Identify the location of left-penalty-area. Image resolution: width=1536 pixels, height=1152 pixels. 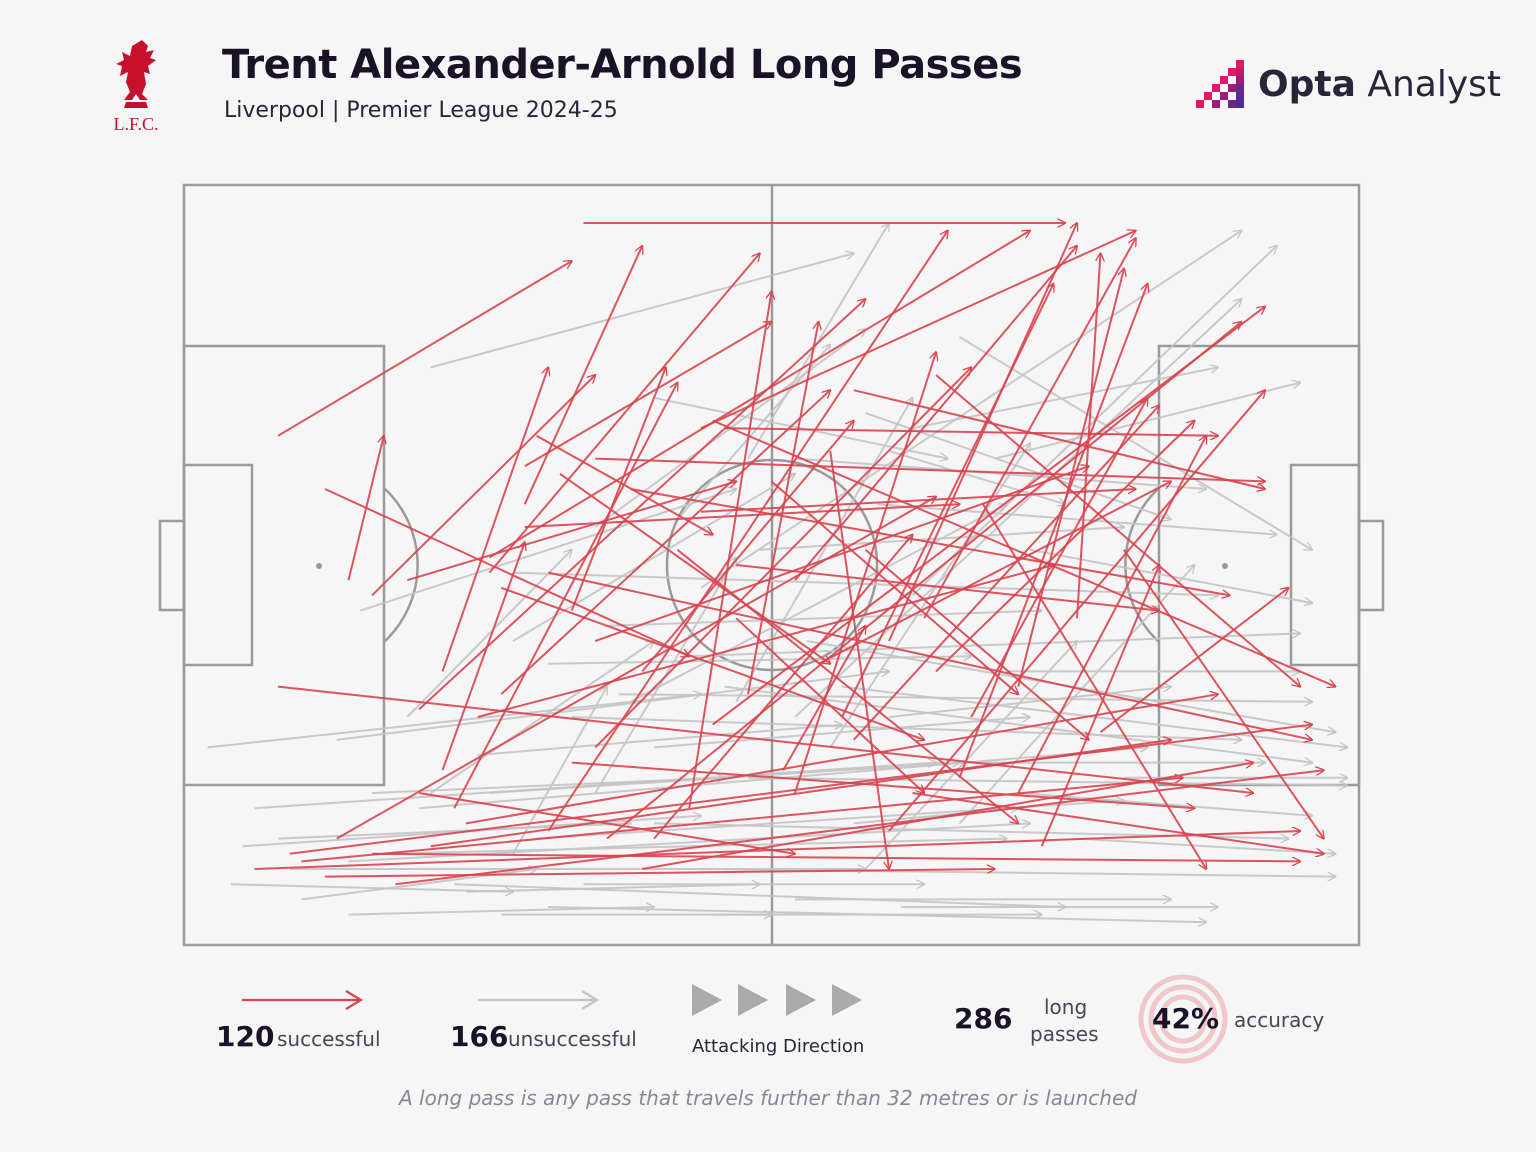
(284, 565).